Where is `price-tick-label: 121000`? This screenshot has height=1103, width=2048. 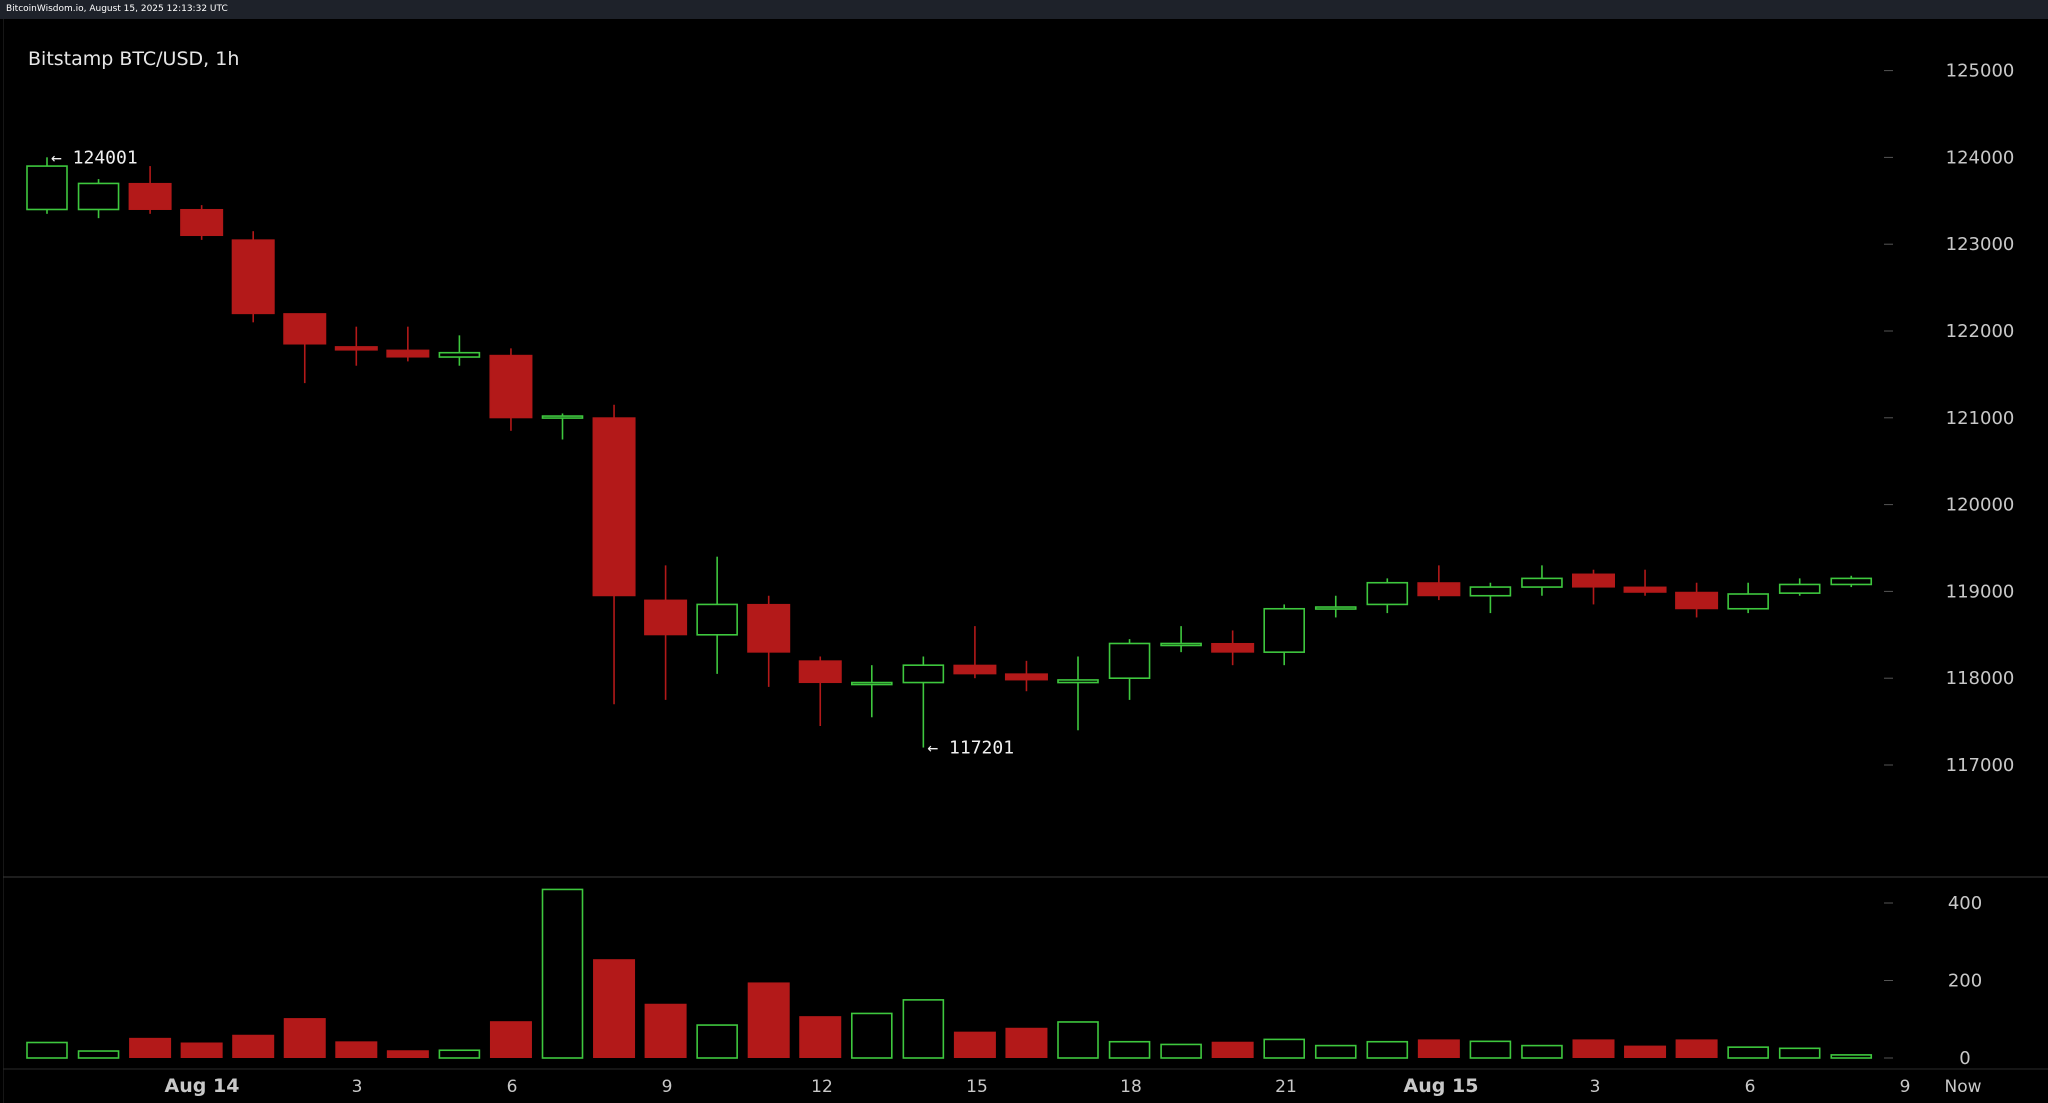 price-tick-label: 121000 is located at coordinates (1980, 418).